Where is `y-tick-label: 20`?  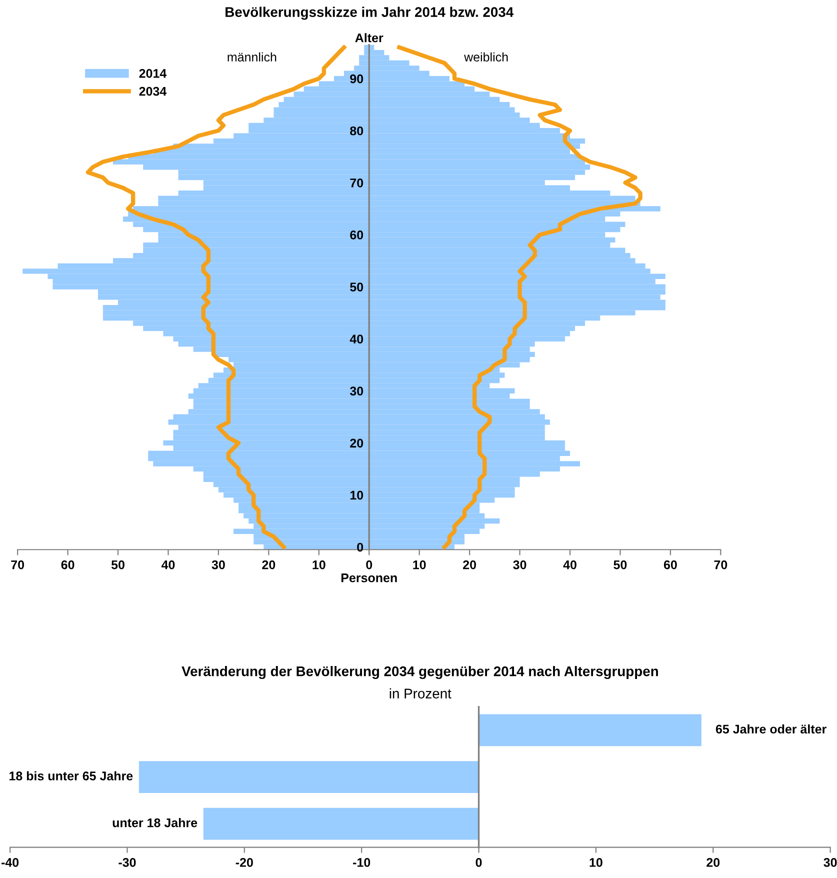 y-tick-label: 20 is located at coordinates (357, 443).